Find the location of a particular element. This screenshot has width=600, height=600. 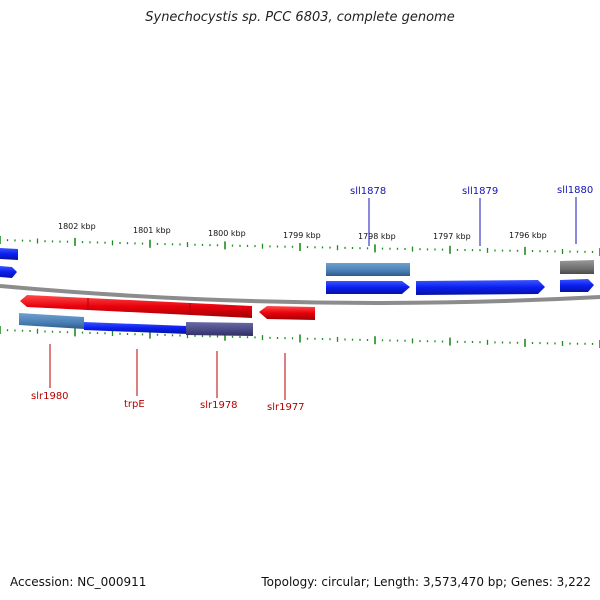

lower-tick-track is located at coordinates (300, 337).